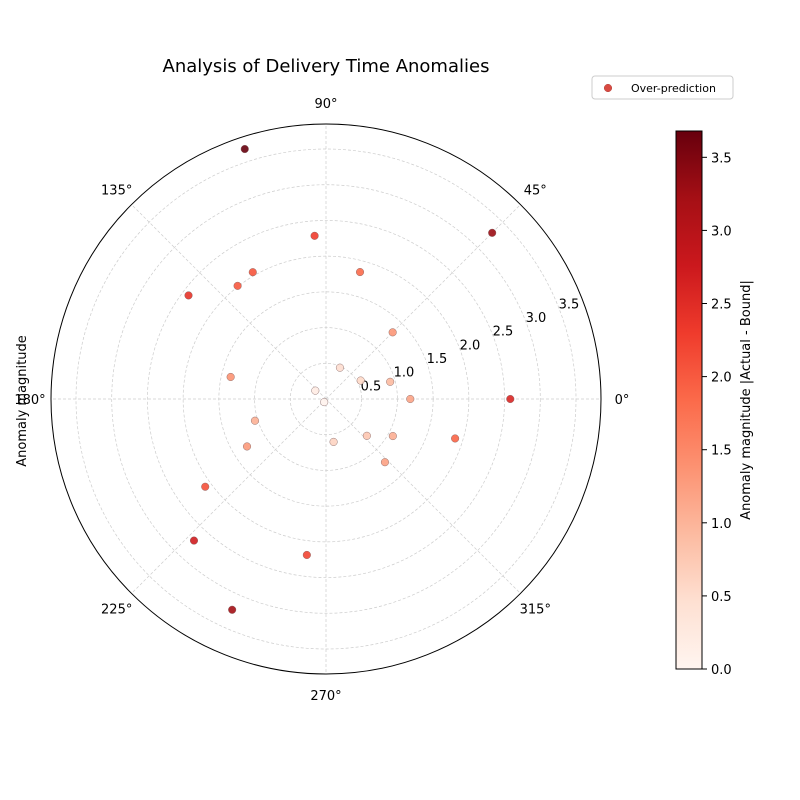 The image size is (800, 800). I want to click on legend: Over-prediction, so click(662, 87).